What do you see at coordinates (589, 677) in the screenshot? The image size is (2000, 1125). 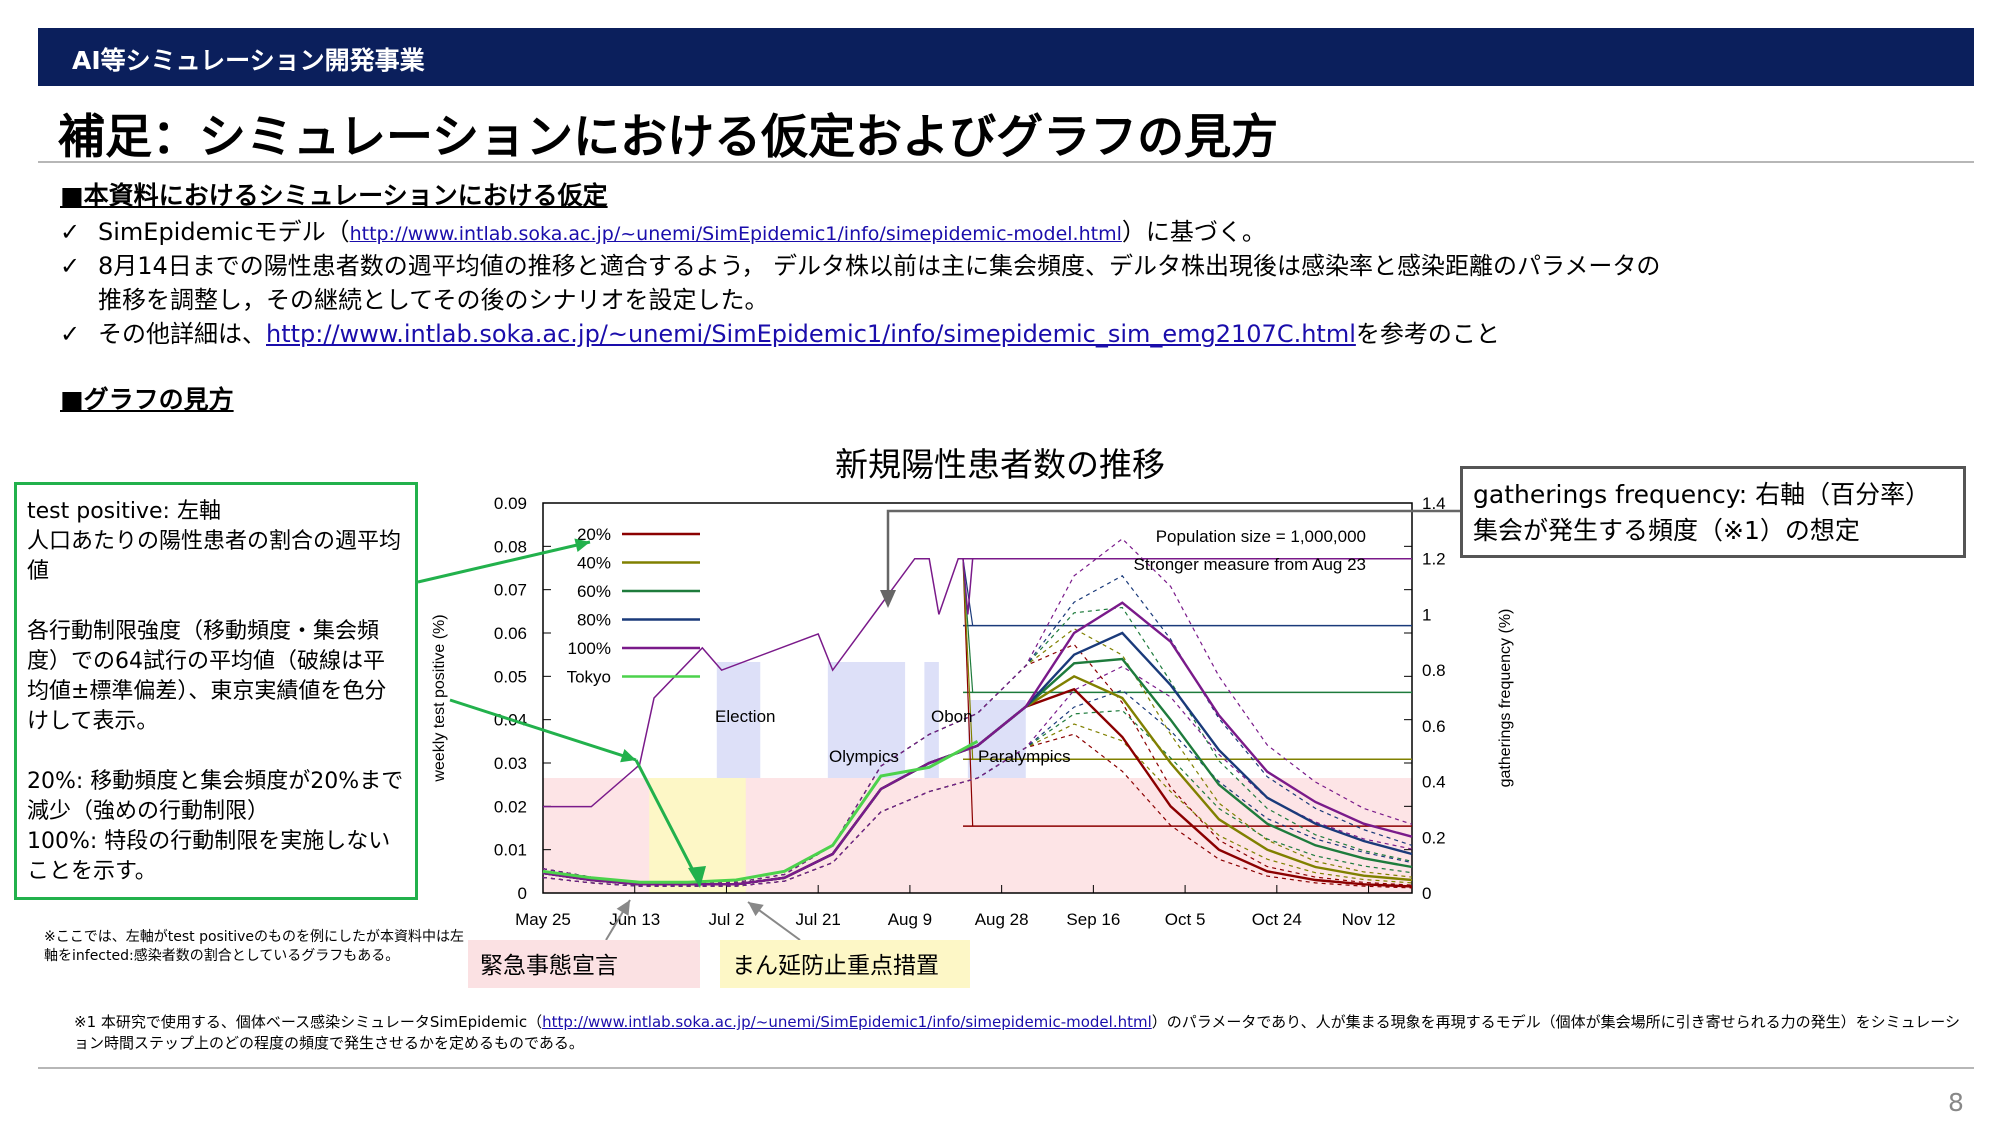 I see `legend-label: Tokyo` at bounding box center [589, 677].